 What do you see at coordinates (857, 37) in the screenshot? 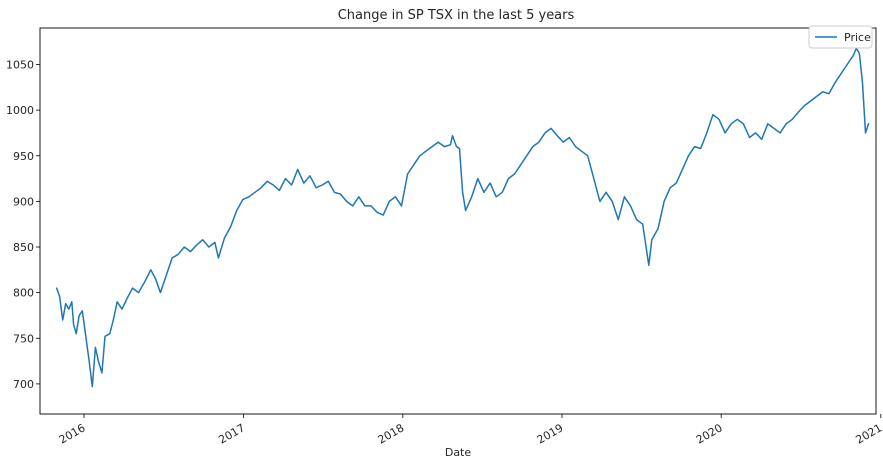
I see `legend-label-price: Price` at bounding box center [857, 37].